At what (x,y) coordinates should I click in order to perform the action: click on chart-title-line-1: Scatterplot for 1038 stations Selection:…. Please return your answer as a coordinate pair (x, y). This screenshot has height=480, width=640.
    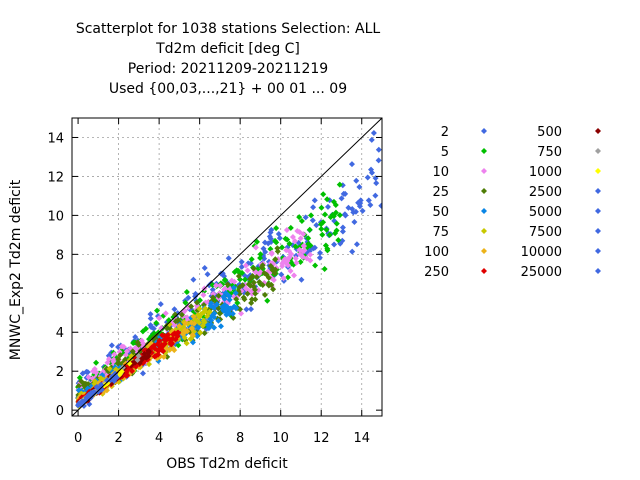
    Looking at the image, I should click on (228, 29).